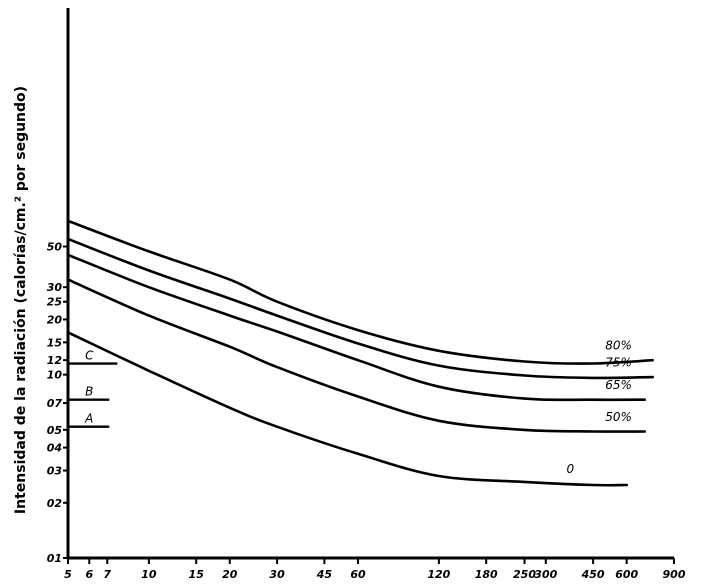  What do you see at coordinates (277, 574) in the screenshot?
I see `x-tick-label: 30` at bounding box center [277, 574].